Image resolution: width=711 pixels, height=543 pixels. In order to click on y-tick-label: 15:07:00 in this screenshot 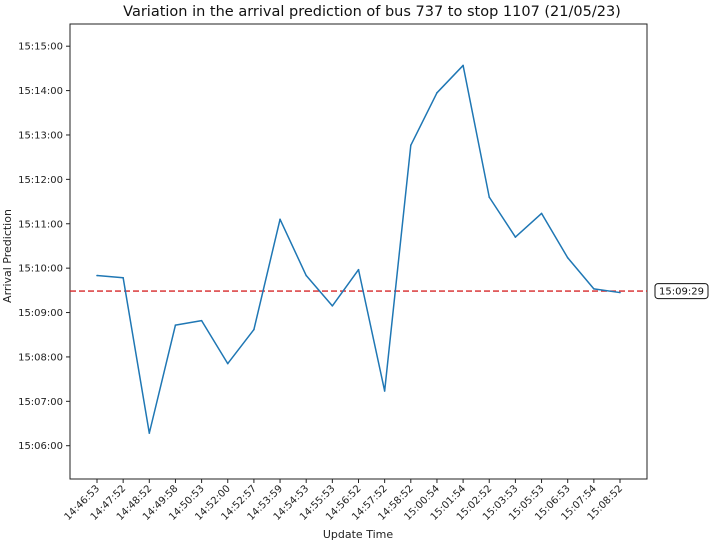, I will do `click(40, 402)`.